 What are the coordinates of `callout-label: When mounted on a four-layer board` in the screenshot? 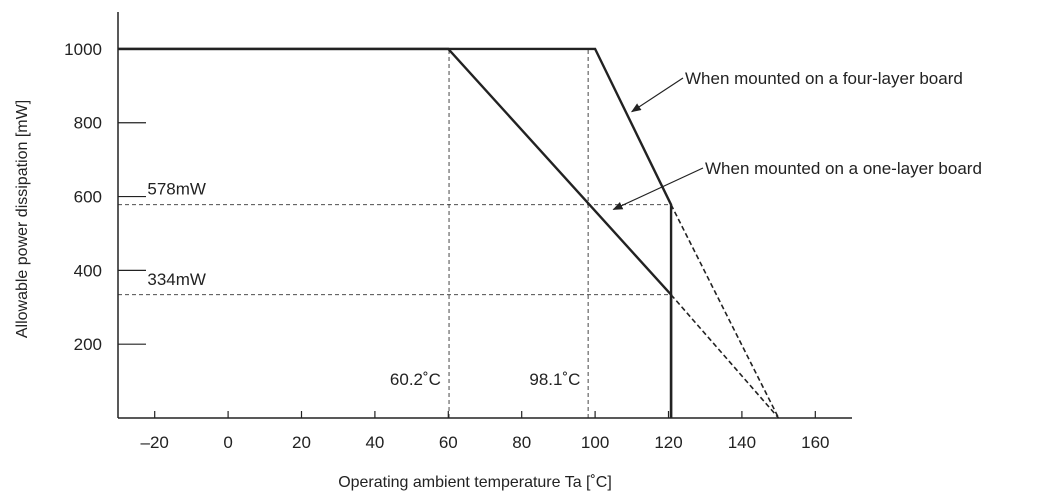 It's located at (824, 78).